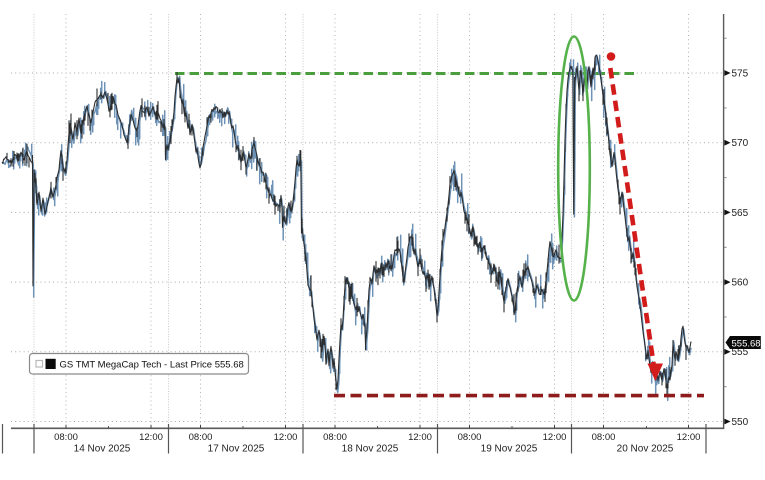  What do you see at coordinates (102, 449) in the screenshot?
I see `svg-text: 14 Nov 2025` at bounding box center [102, 449].